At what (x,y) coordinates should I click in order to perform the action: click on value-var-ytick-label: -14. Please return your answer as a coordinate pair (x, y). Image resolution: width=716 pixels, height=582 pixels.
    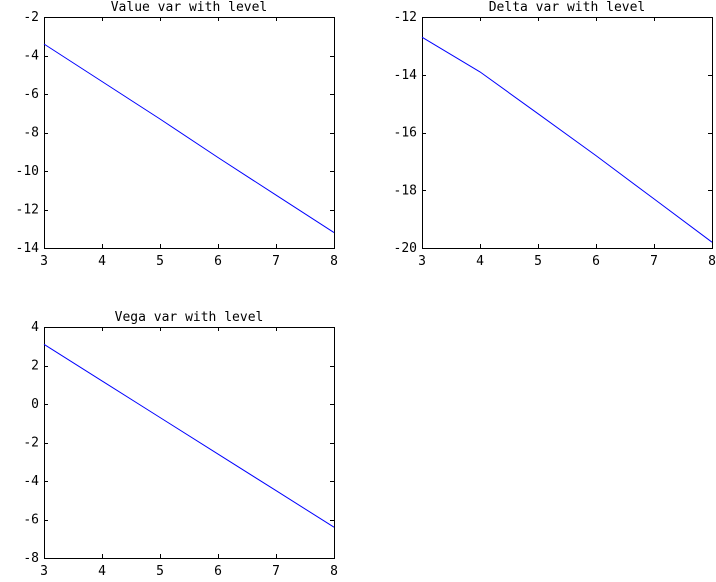
    Looking at the image, I should click on (28, 248).